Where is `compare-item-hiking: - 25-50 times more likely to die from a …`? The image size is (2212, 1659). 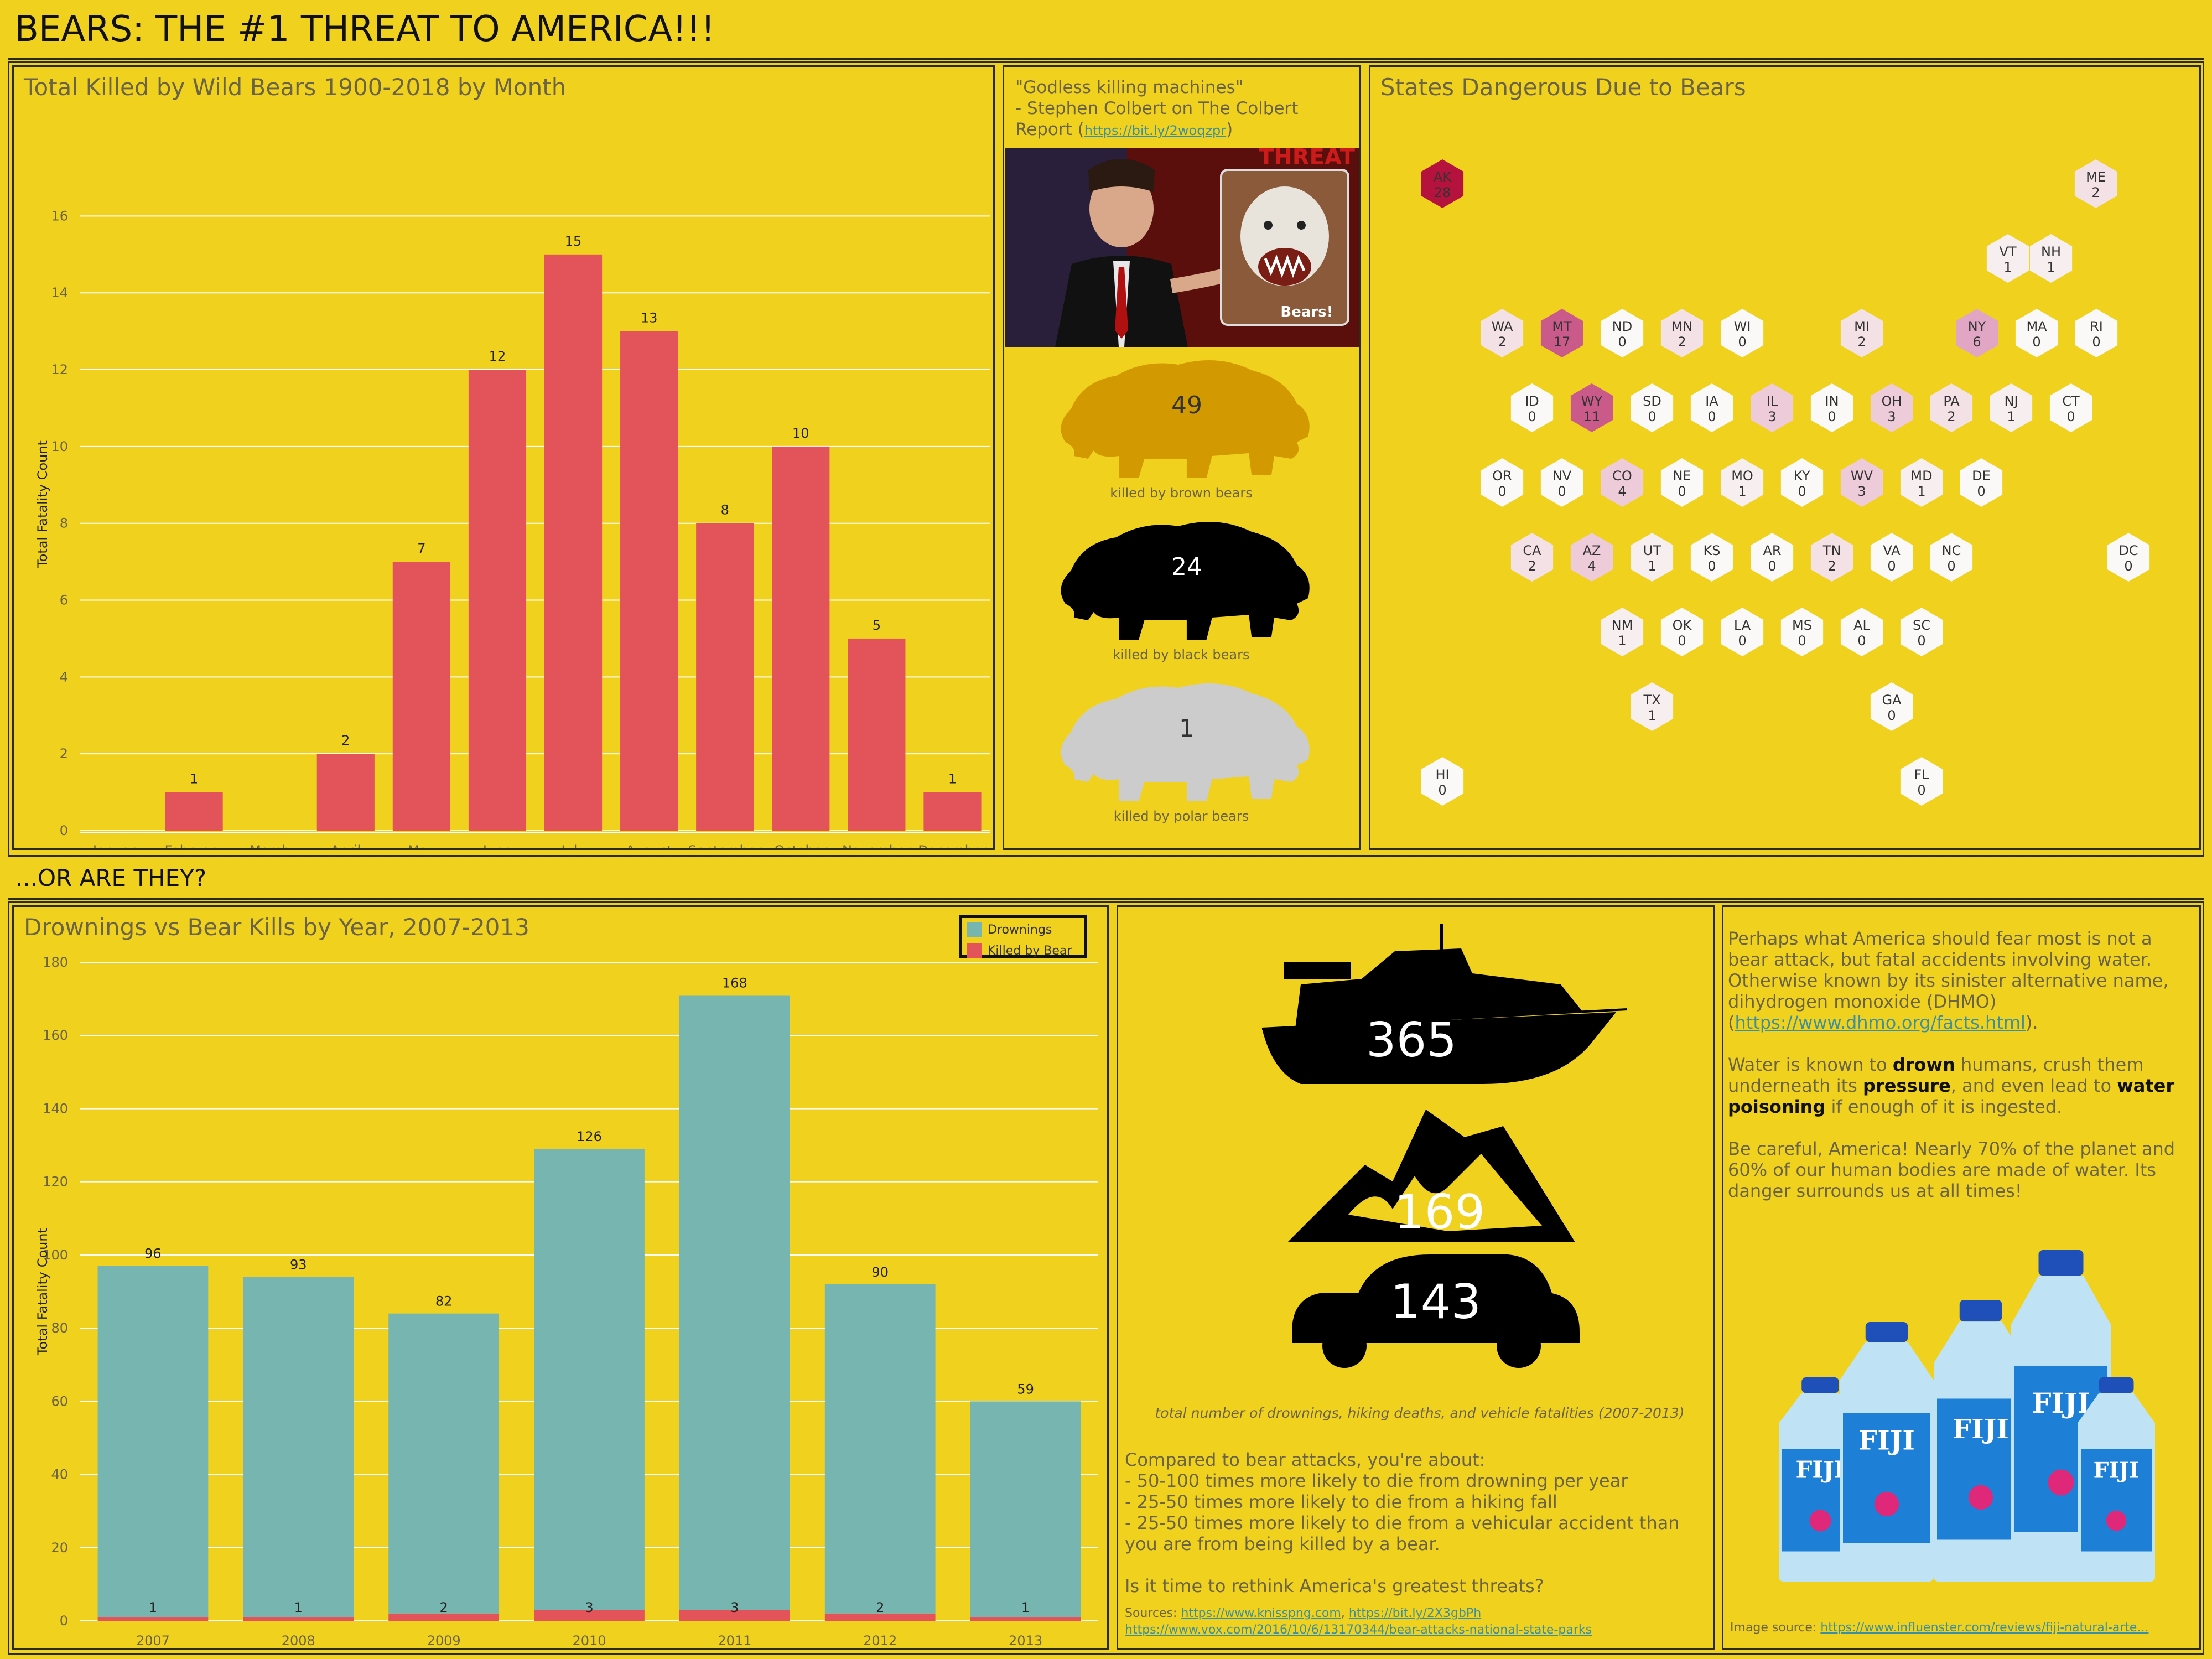
compare-item-hiking: - 25-50 times more likely to die from a … is located at coordinates (1341, 1501).